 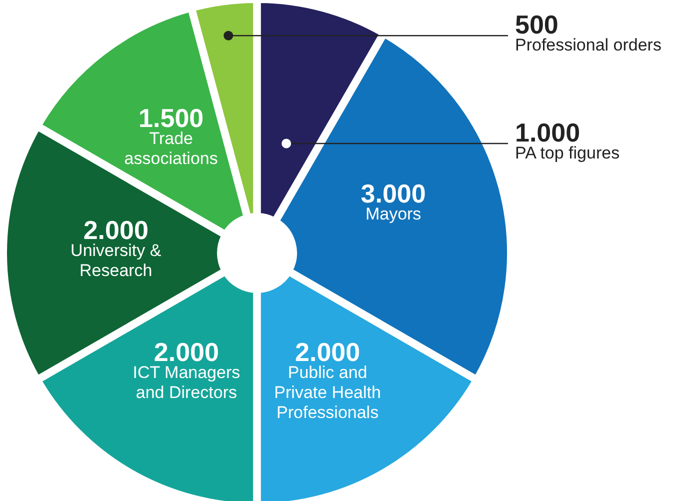 What do you see at coordinates (588, 45) in the screenshot?
I see `slice-label: Professional orders` at bounding box center [588, 45].